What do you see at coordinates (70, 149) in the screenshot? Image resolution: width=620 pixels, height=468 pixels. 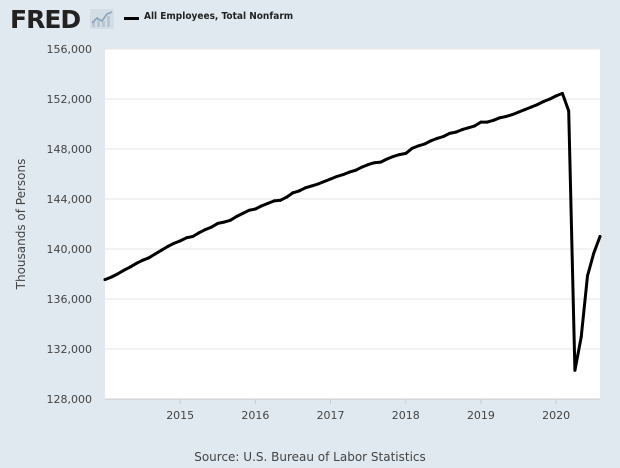 I see `y-tick-label: 148,000` at bounding box center [70, 149].